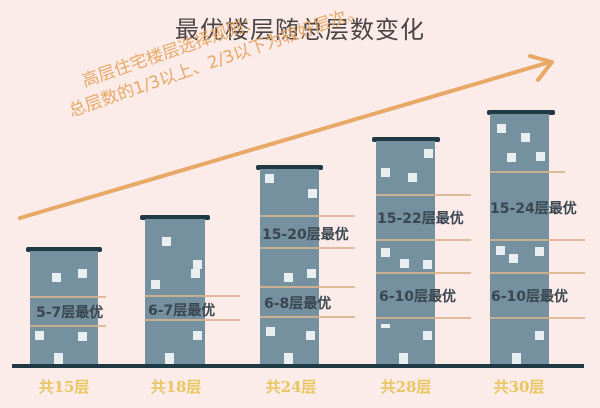  What do you see at coordinates (300, 30) in the screenshot?
I see `page-title: 最优楼层随总层数变化` at bounding box center [300, 30].